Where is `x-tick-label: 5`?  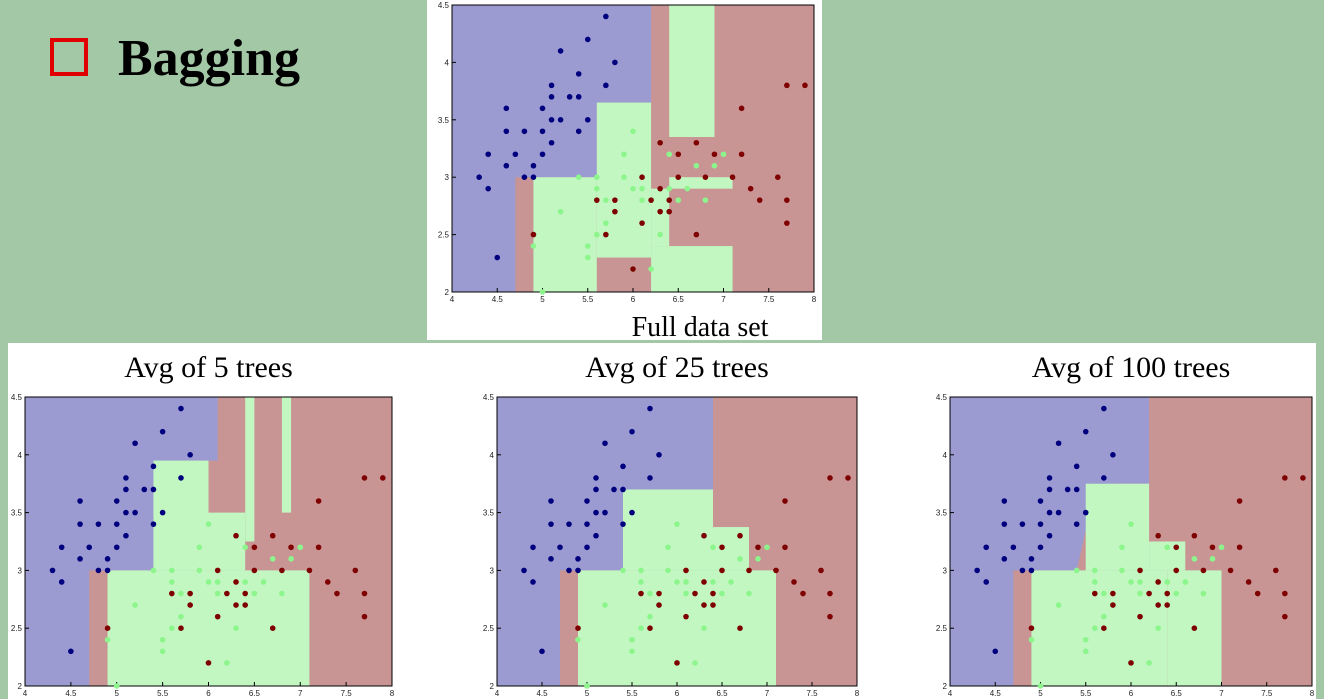 x-tick-label: 5 is located at coordinates (587, 693).